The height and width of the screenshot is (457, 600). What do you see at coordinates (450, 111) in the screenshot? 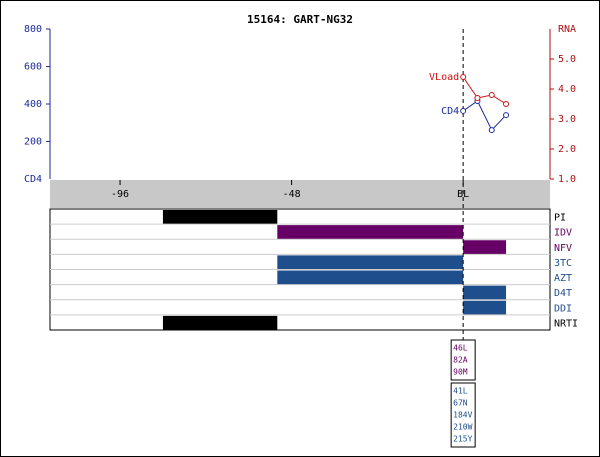
I see `series-label: CD4` at bounding box center [450, 111].